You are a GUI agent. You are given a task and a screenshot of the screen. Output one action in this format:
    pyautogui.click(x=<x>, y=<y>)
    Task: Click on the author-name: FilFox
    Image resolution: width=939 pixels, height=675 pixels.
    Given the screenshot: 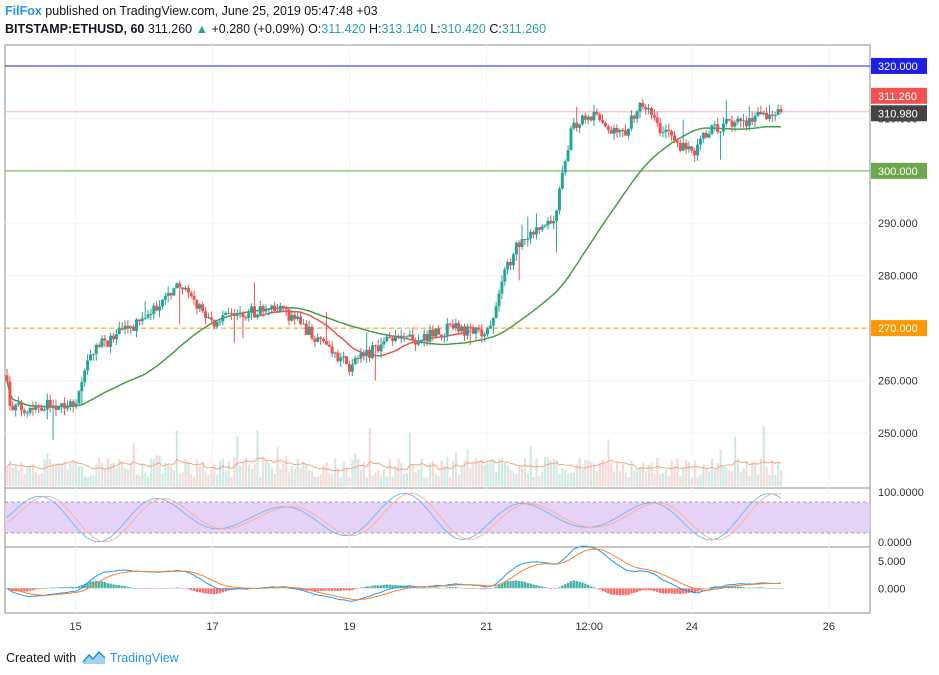 What is the action you would take?
    pyautogui.click(x=23, y=11)
    